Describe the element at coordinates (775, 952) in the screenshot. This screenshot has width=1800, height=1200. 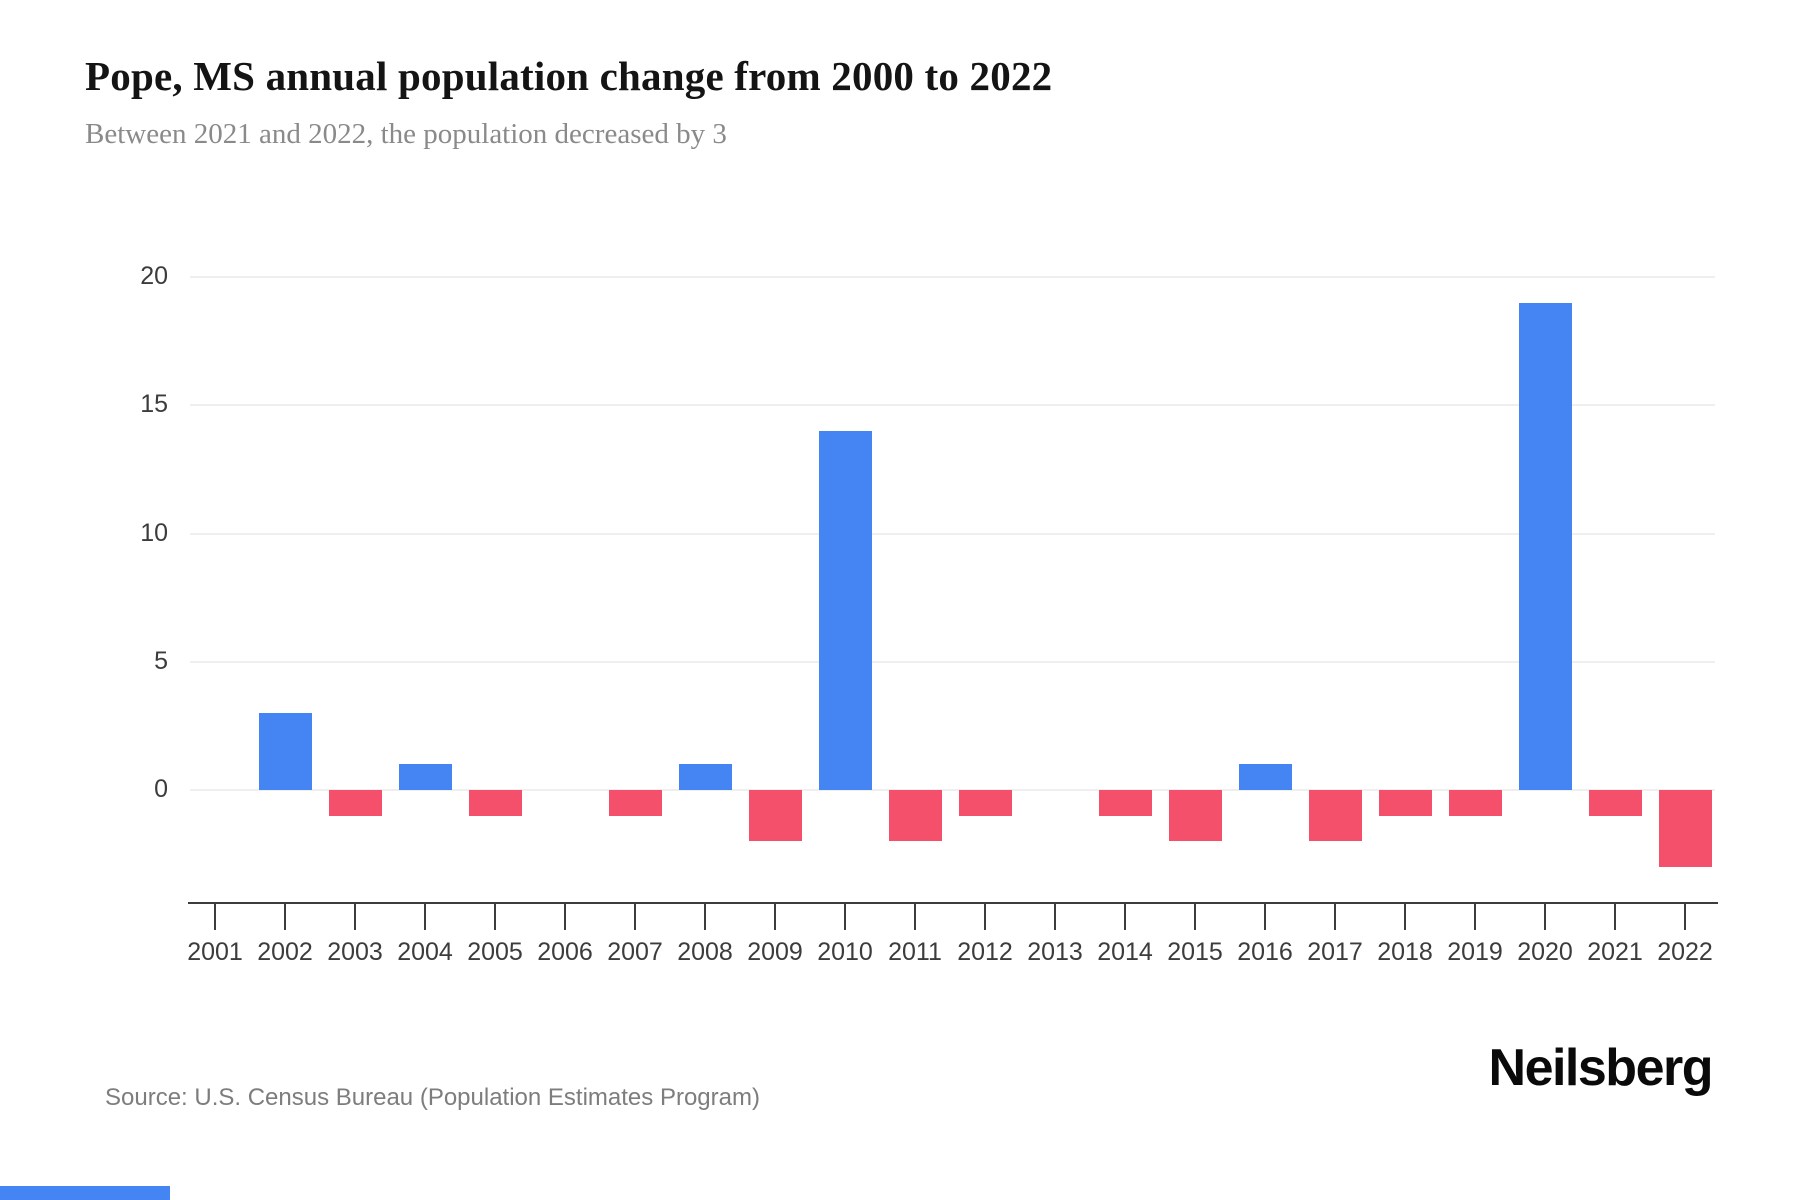
I see `x-axis-label: 2009` at that location.